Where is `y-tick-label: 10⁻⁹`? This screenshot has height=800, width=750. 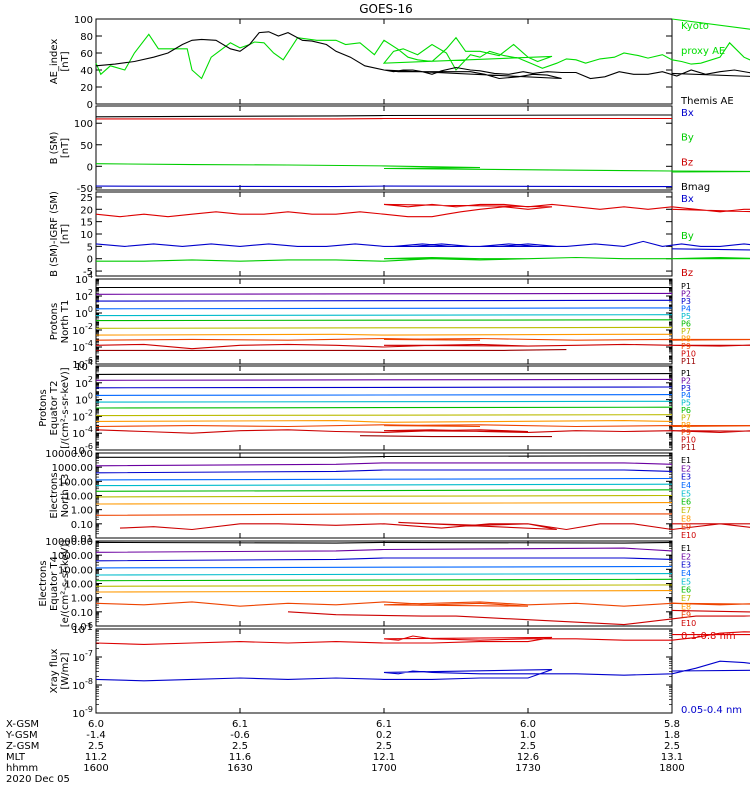 y-tick-label: 10⁻⁹ is located at coordinates (82, 712).